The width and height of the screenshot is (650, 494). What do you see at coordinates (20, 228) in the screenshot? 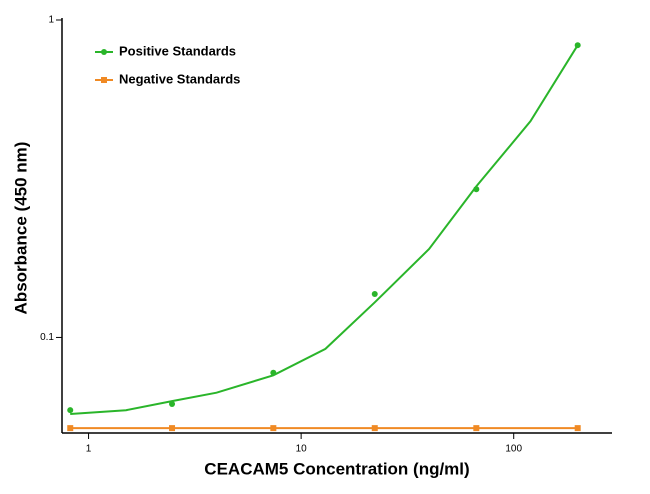
I see `y-axis-title: Absorbance (450 nm)` at bounding box center [20, 228].